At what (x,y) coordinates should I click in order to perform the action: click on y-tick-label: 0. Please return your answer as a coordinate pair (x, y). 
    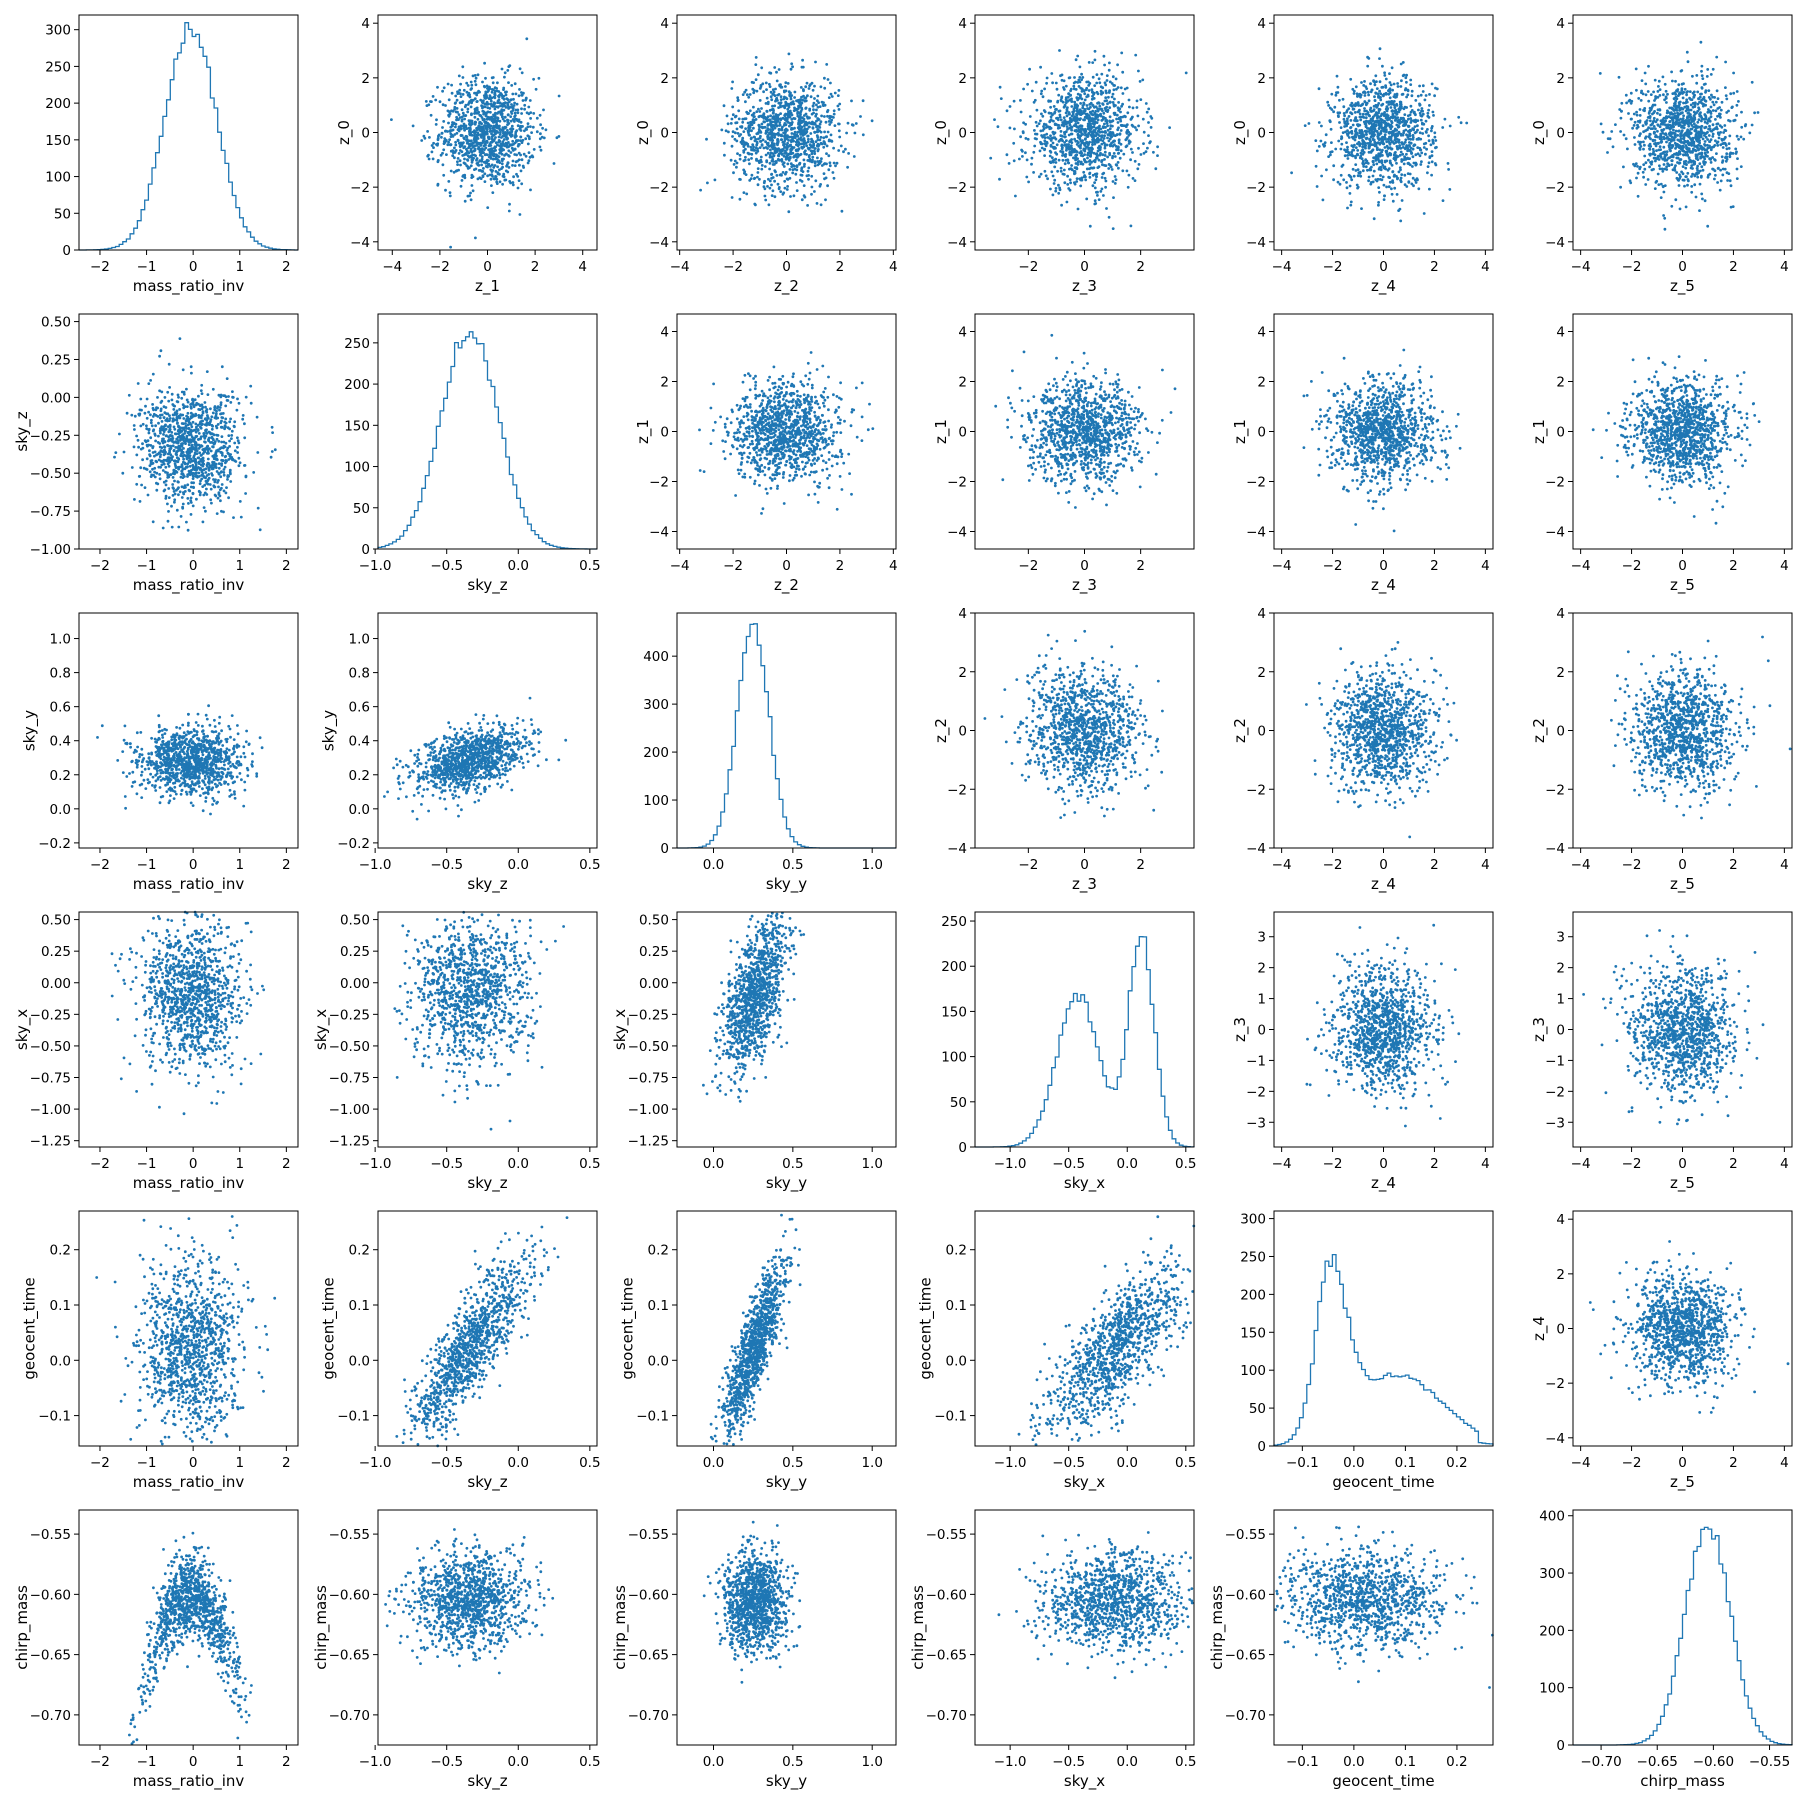
    Looking at the image, I should click on (664, 134).